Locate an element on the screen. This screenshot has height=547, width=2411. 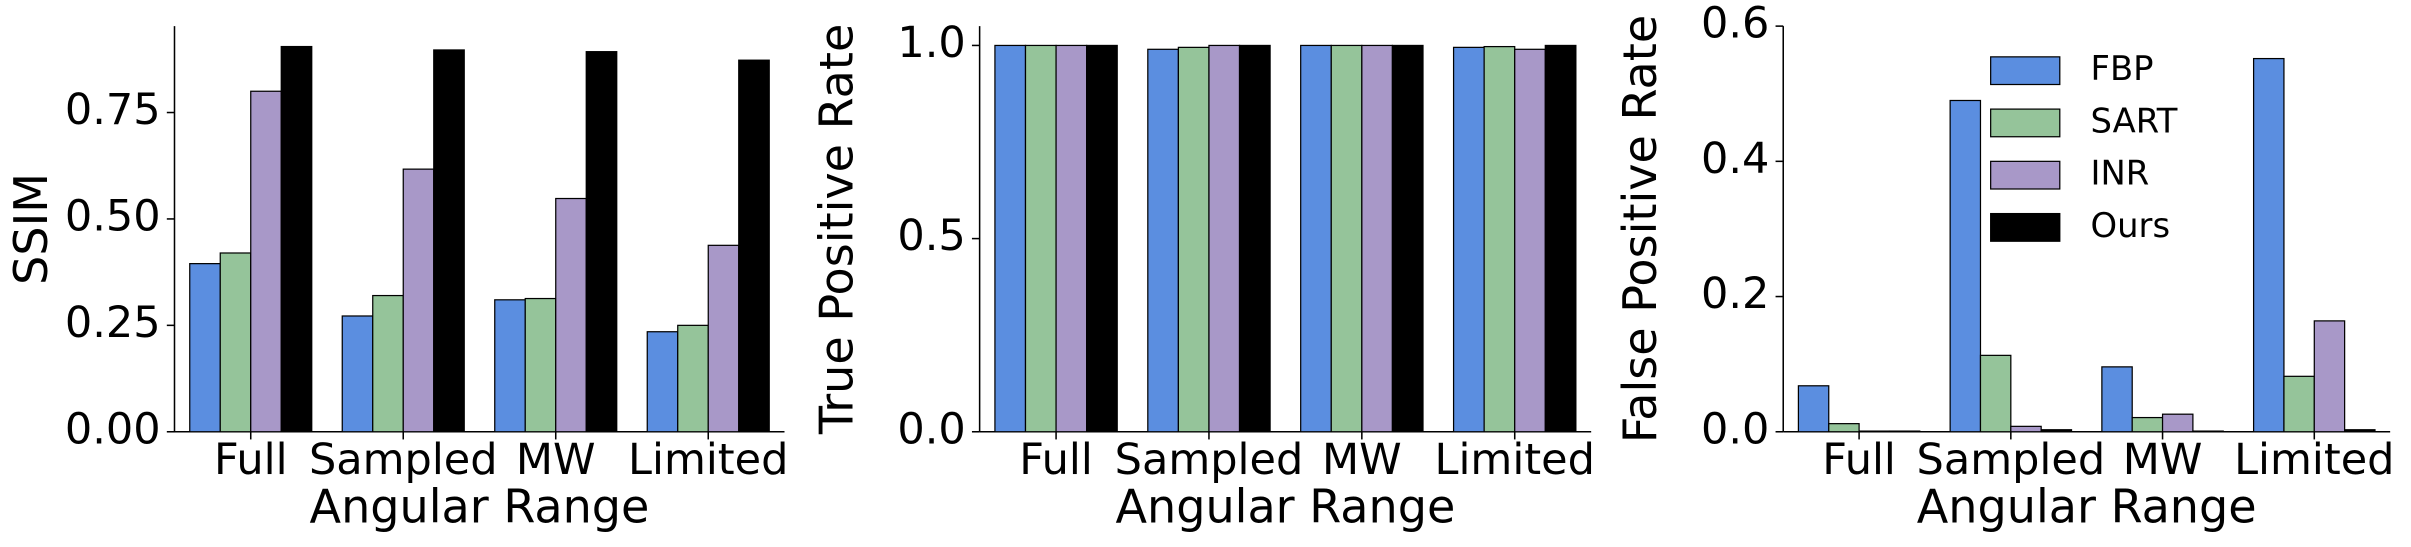
y-tick-label: 0.00 is located at coordinates (113, 429).